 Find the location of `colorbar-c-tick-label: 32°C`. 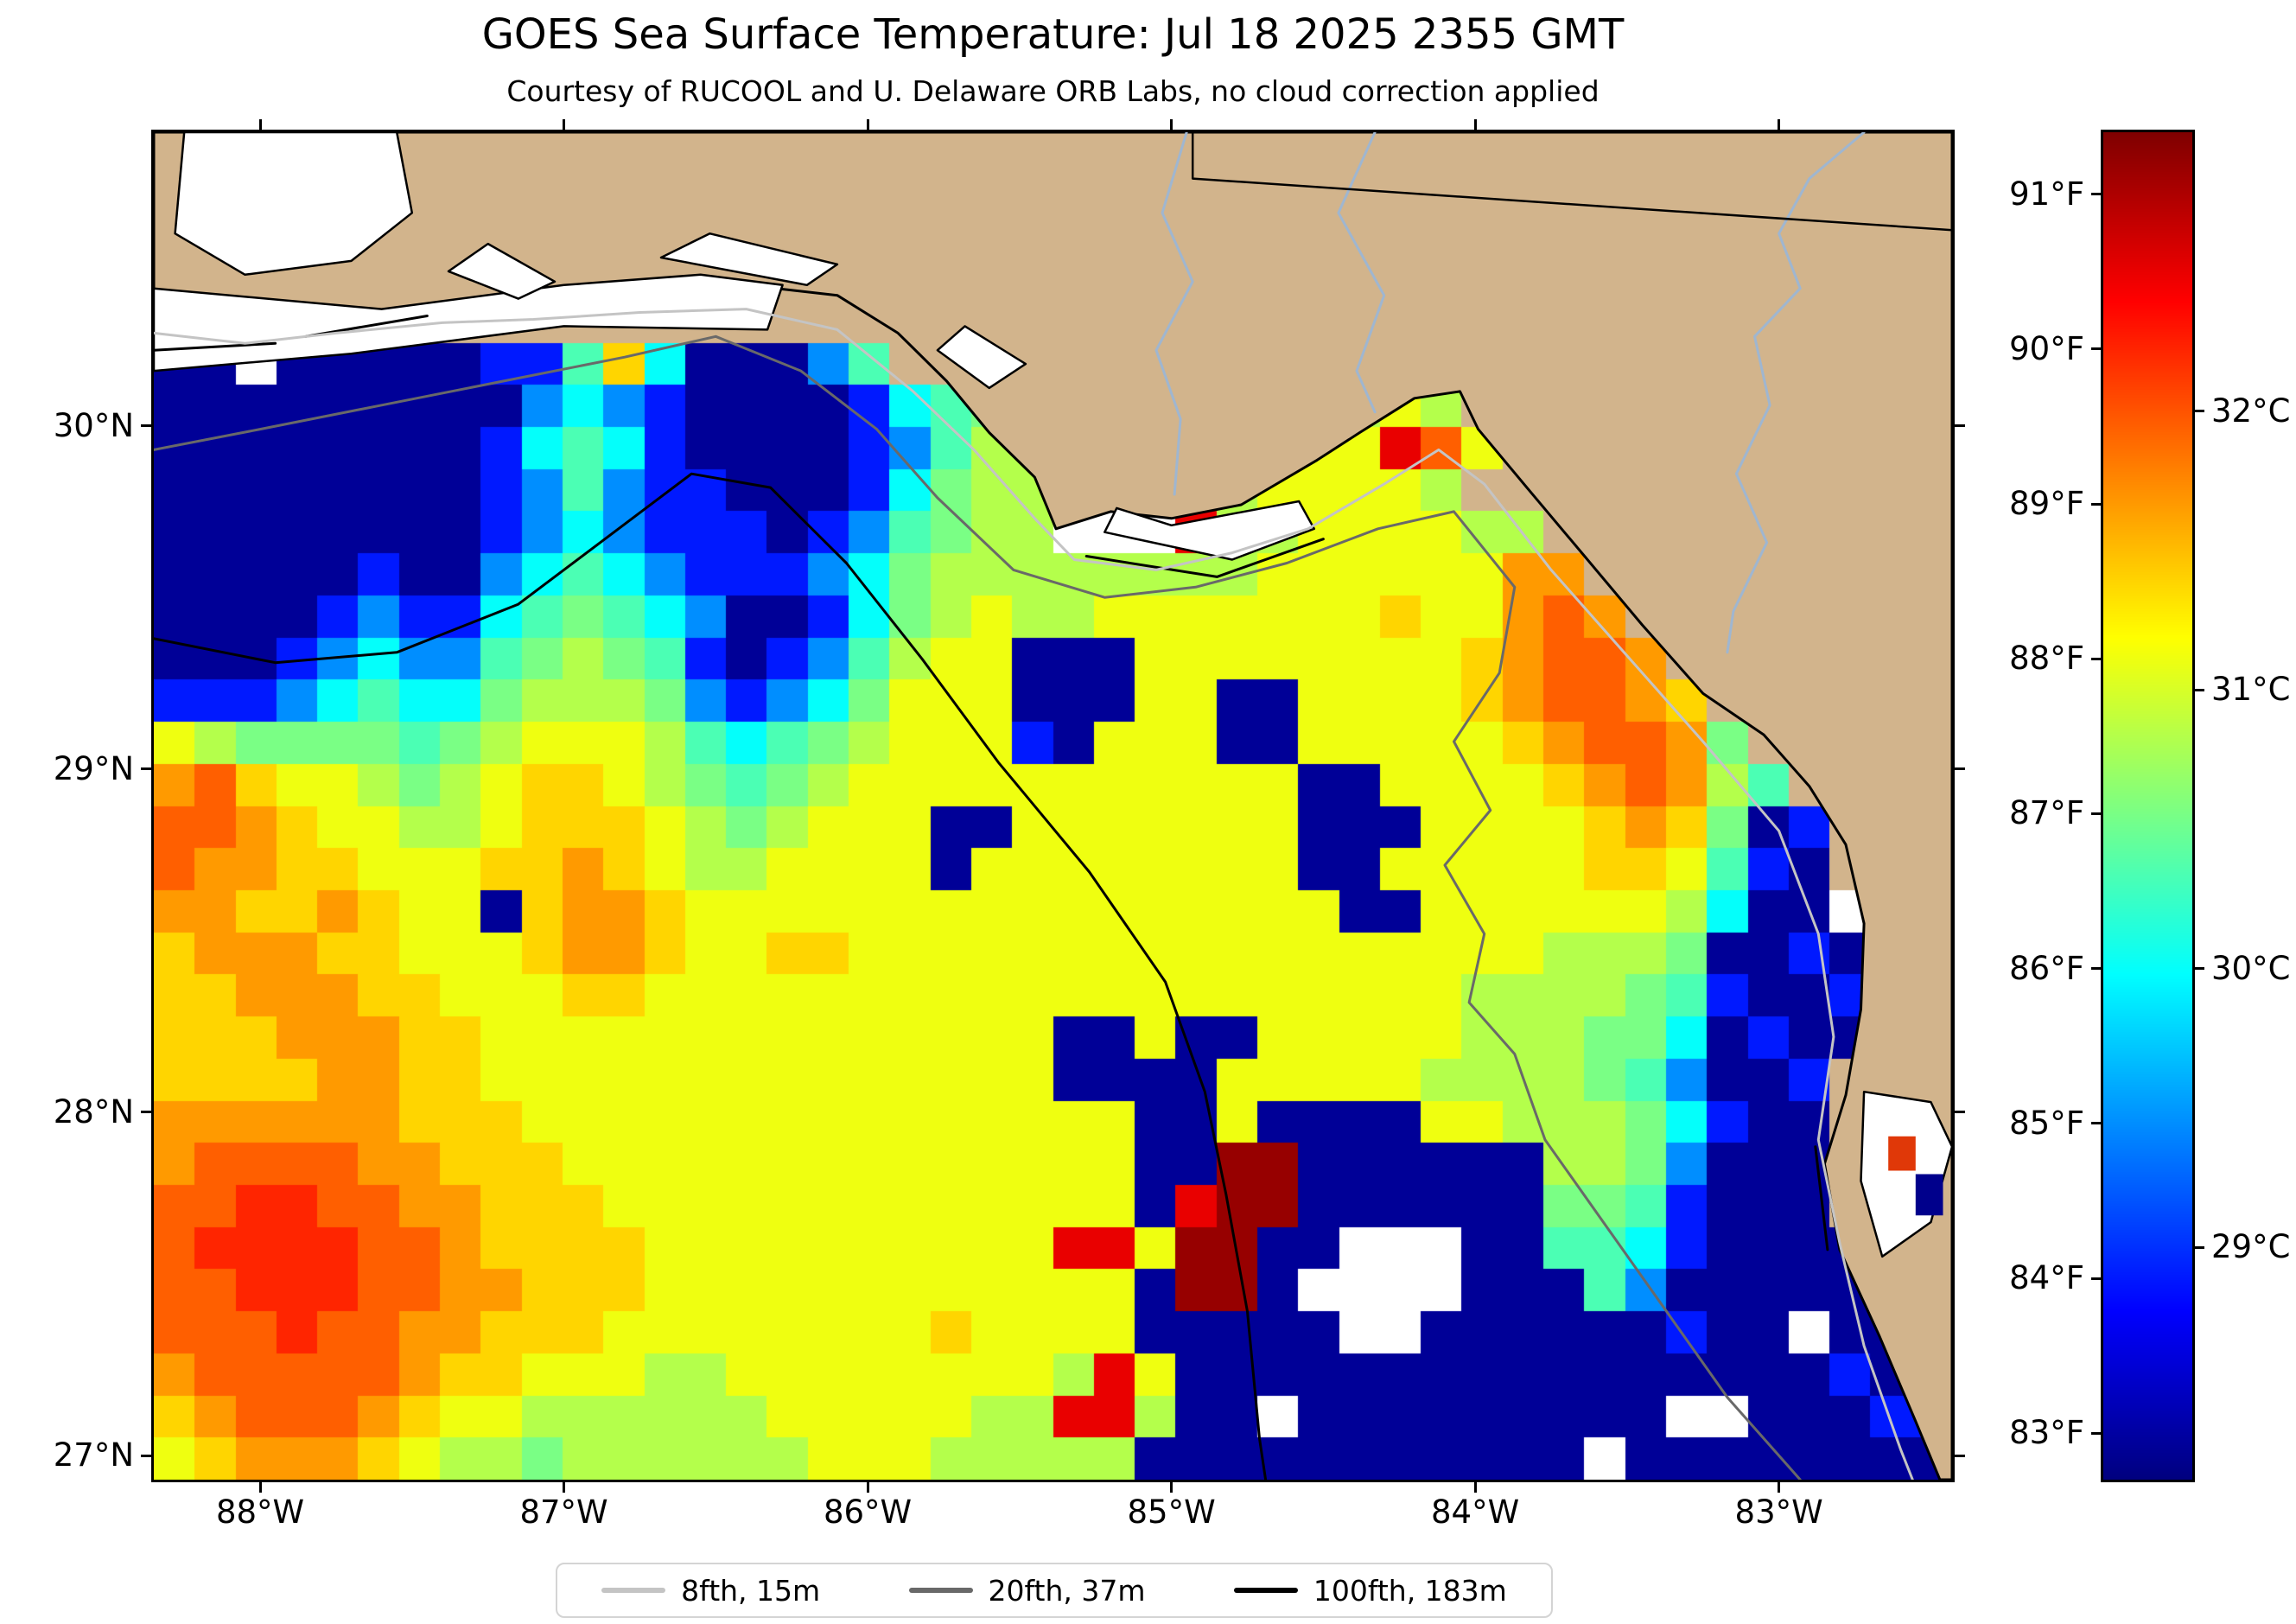

colorbar-c-tick-label: 32°C is located at coordinates (2251, 411).